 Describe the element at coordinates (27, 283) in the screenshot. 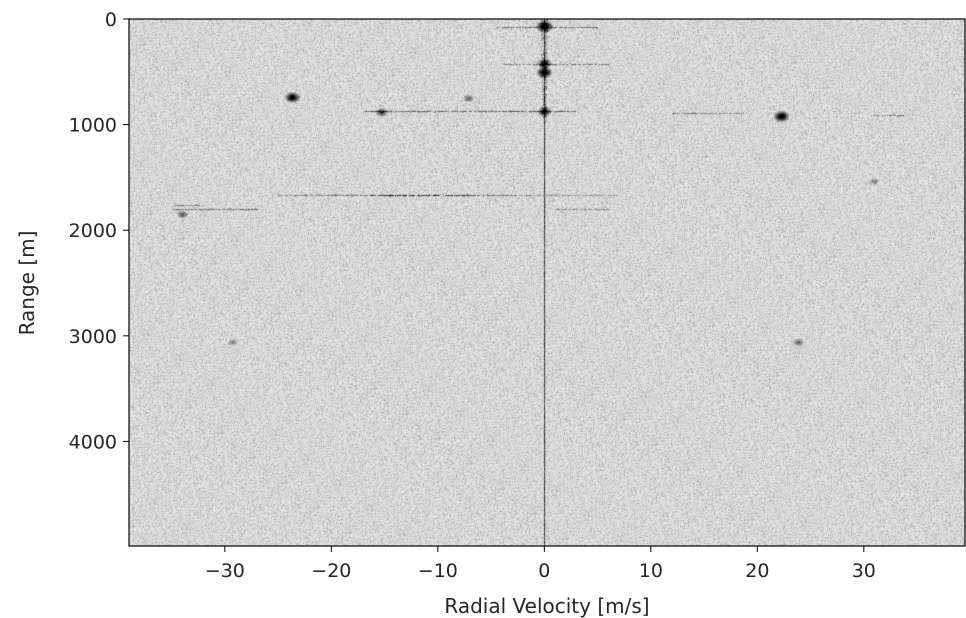

I see `y-axis-label: Range [m]` at that location.